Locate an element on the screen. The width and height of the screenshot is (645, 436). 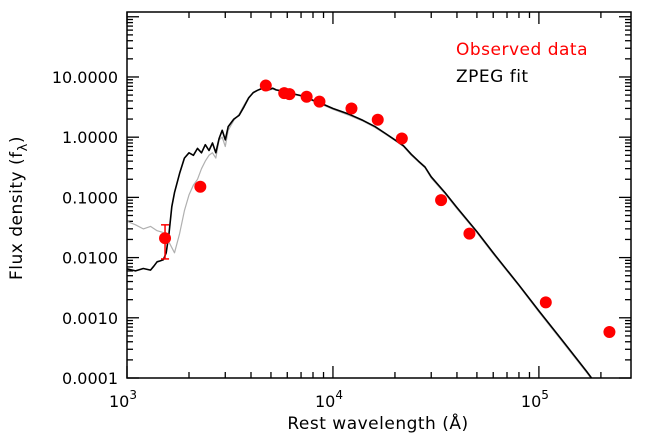
x-axis-label: Rest wavelength (Å) is located at coordinates (377, 423).